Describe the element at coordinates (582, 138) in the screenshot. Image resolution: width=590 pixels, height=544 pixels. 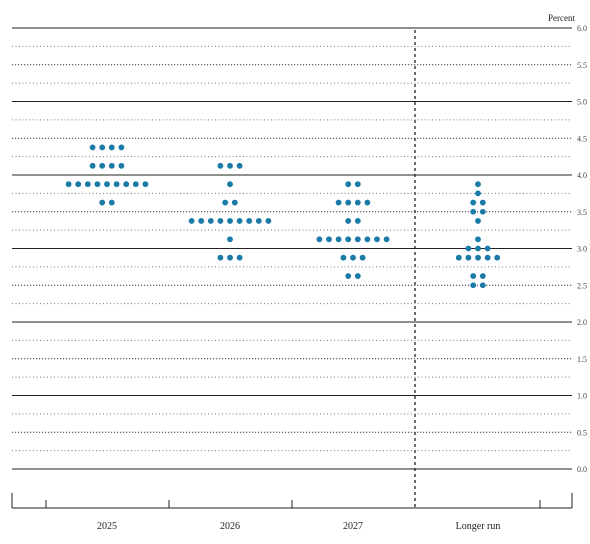
I see `y-tick-label: 4.5` at that location.